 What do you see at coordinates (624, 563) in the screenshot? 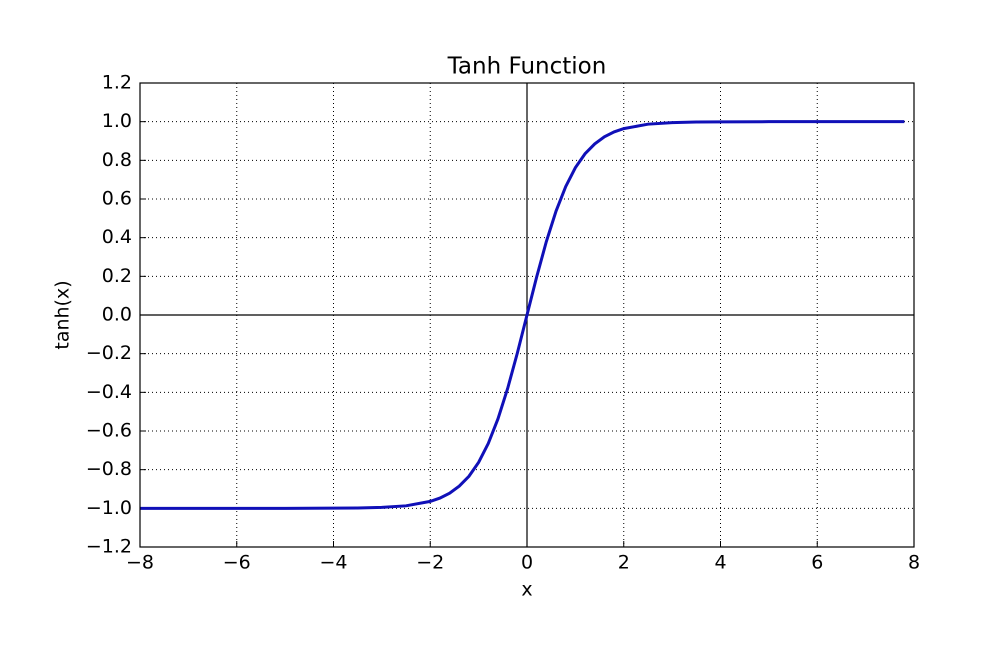
I see `x-tick-label: 2` at bounding box center [624, 563].